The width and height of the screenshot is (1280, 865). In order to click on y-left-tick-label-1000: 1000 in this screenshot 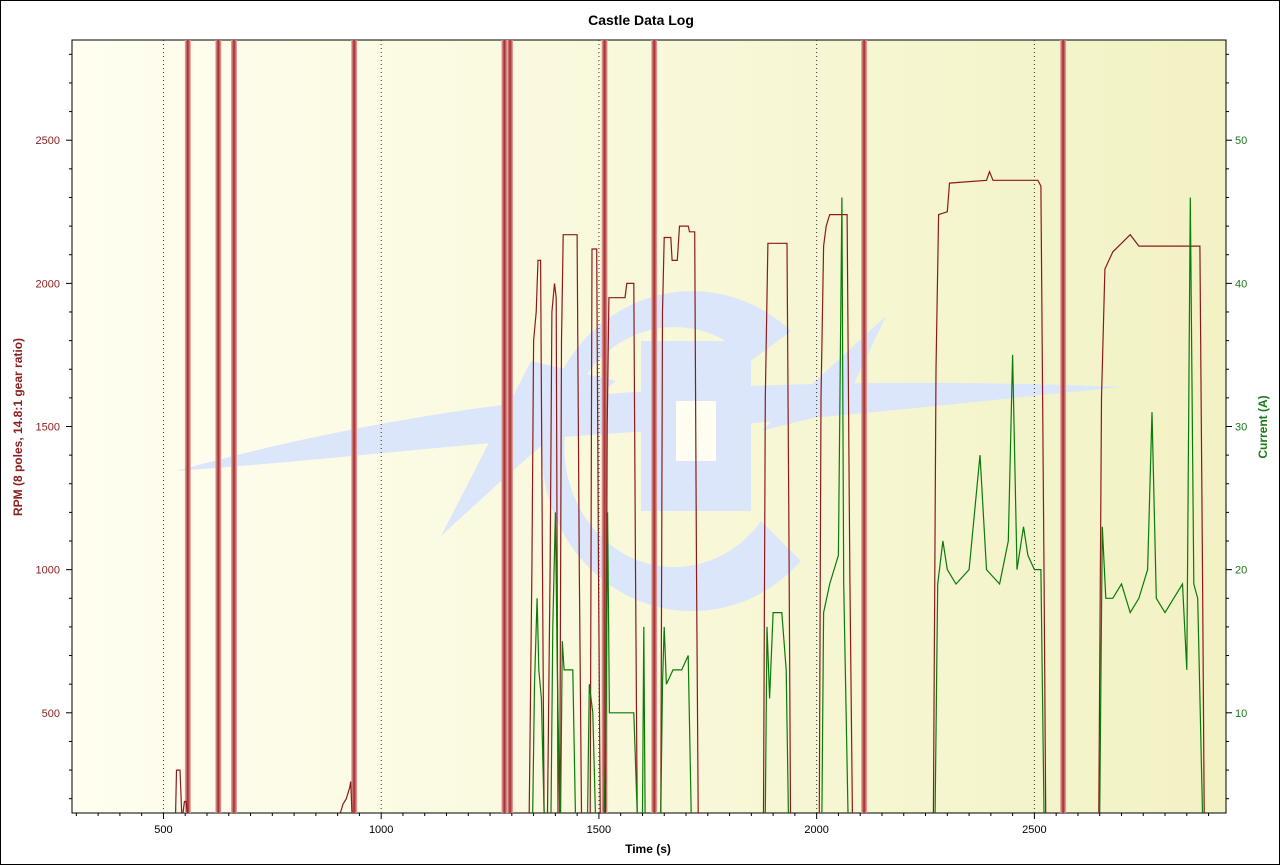, I will do `click(48, 571)`.